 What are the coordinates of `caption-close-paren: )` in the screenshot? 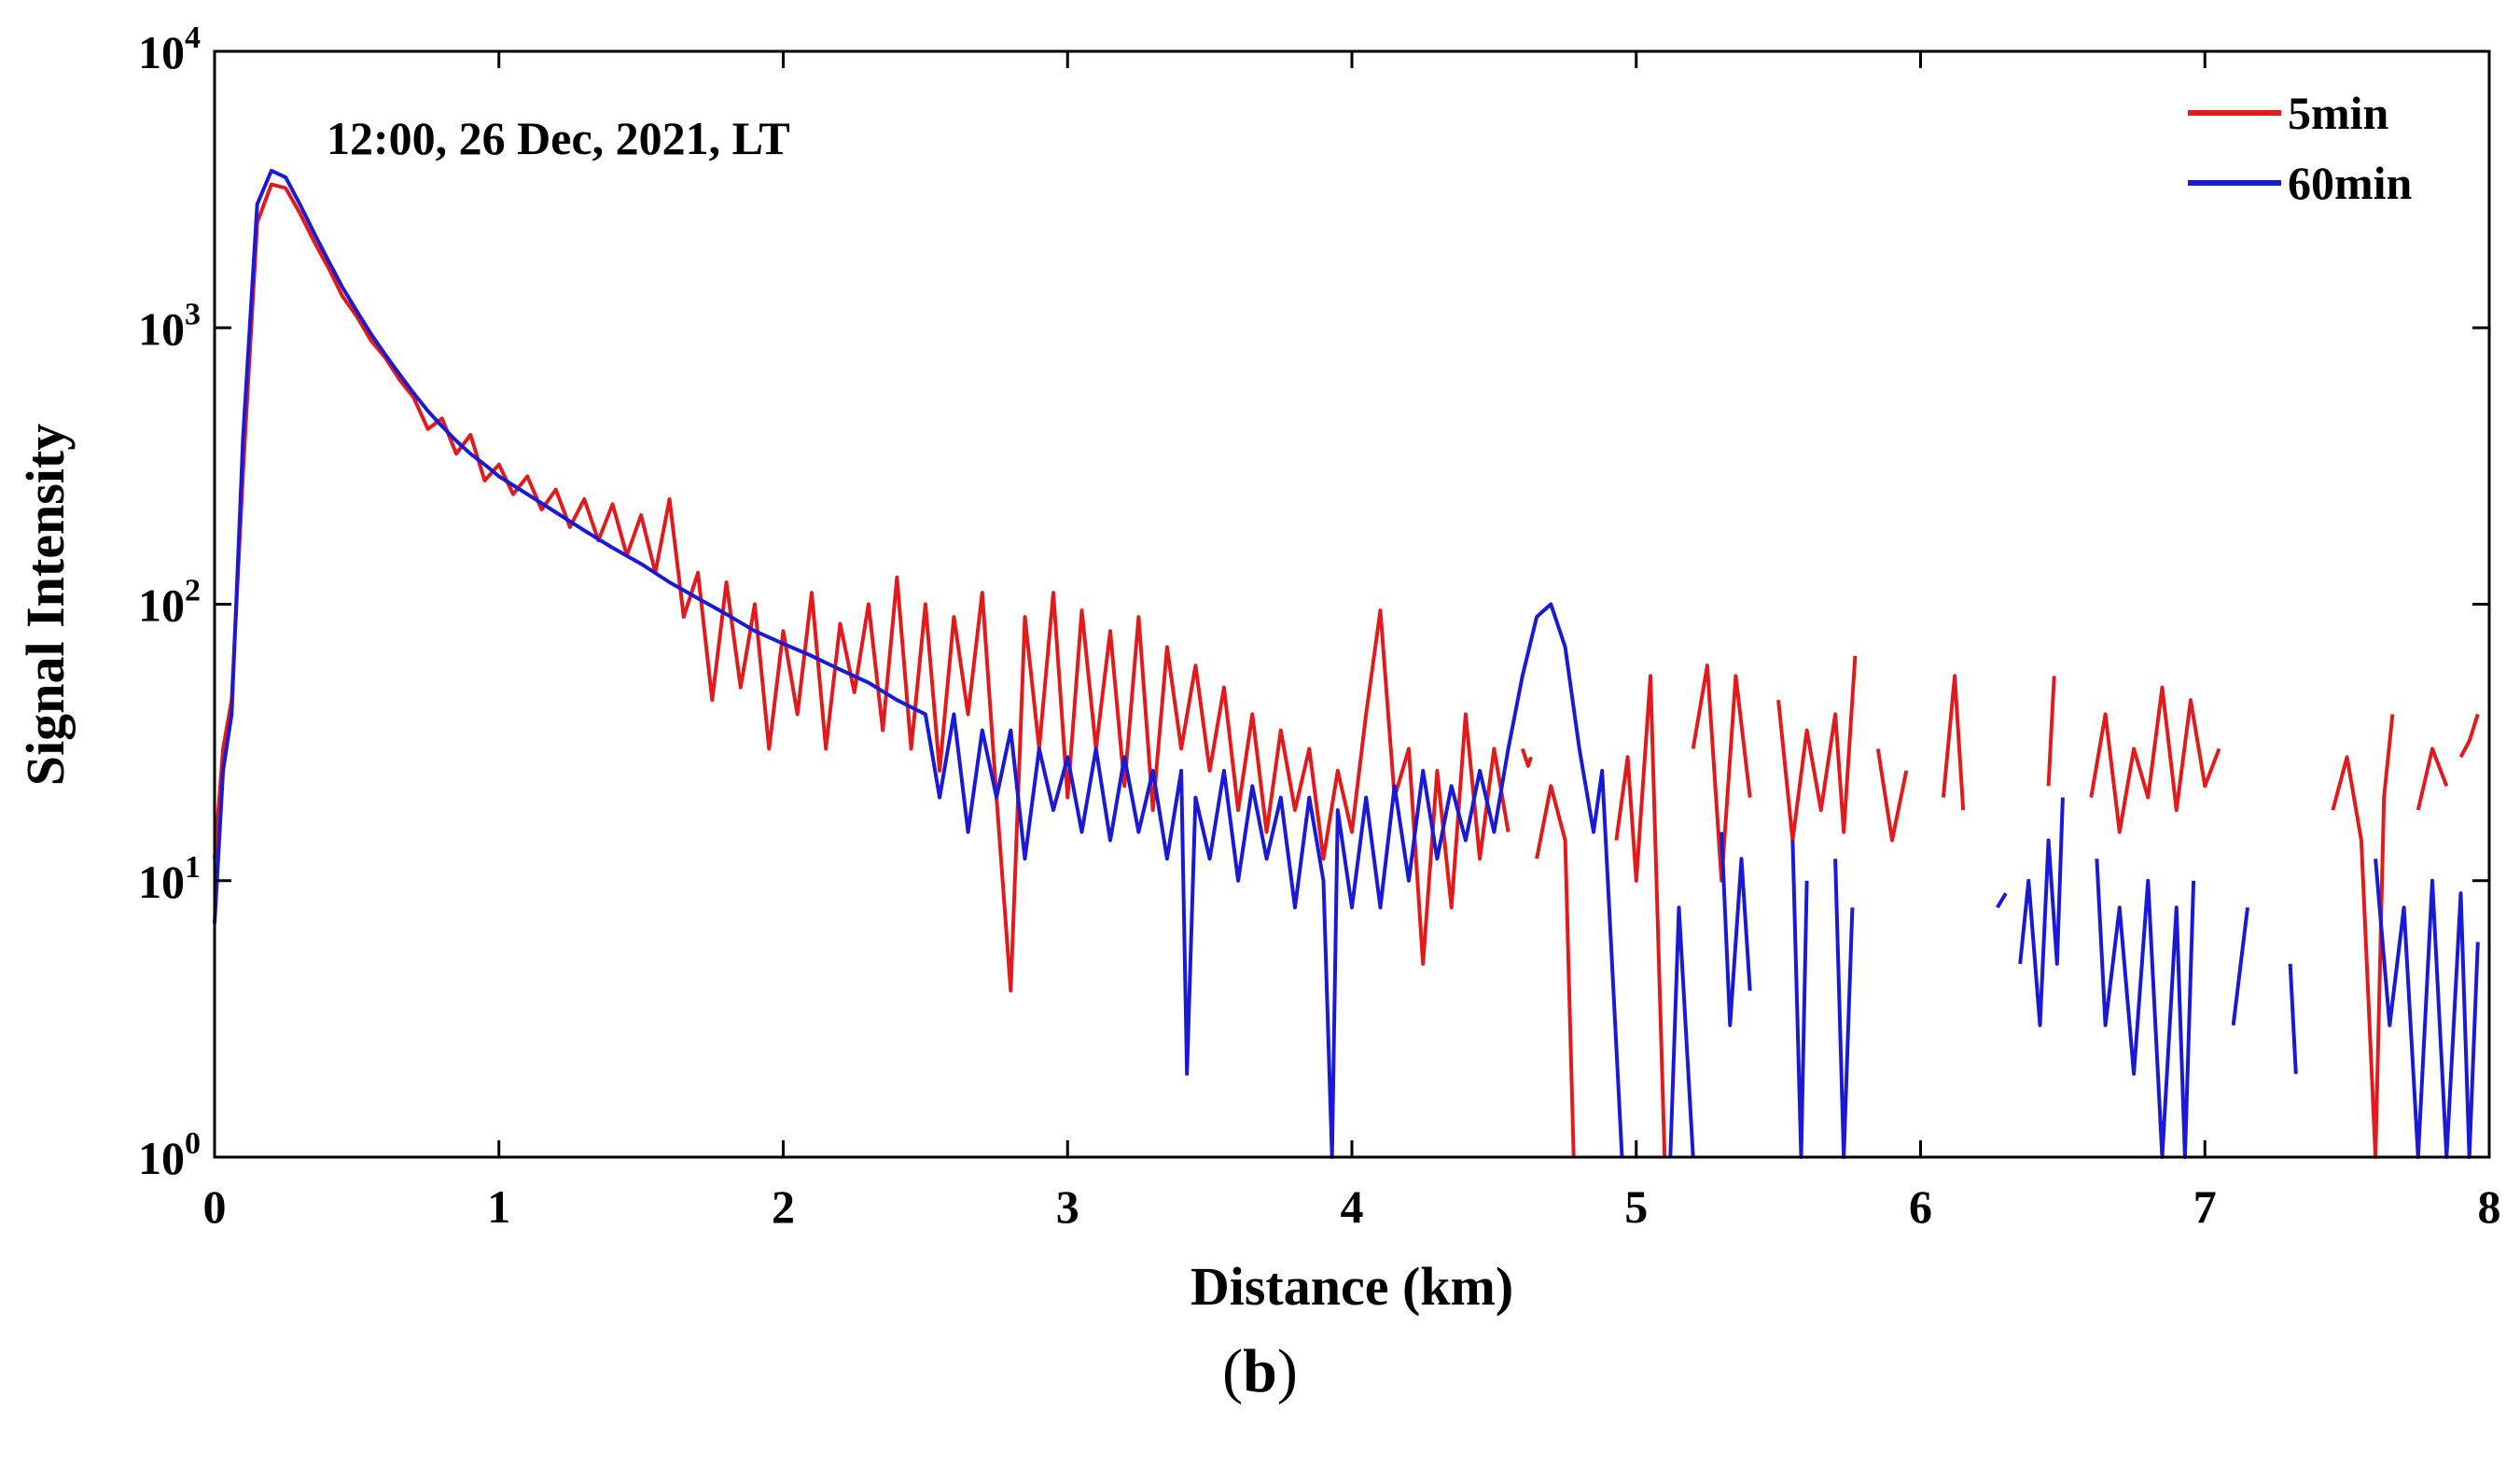 It's located at (1287, 1371).